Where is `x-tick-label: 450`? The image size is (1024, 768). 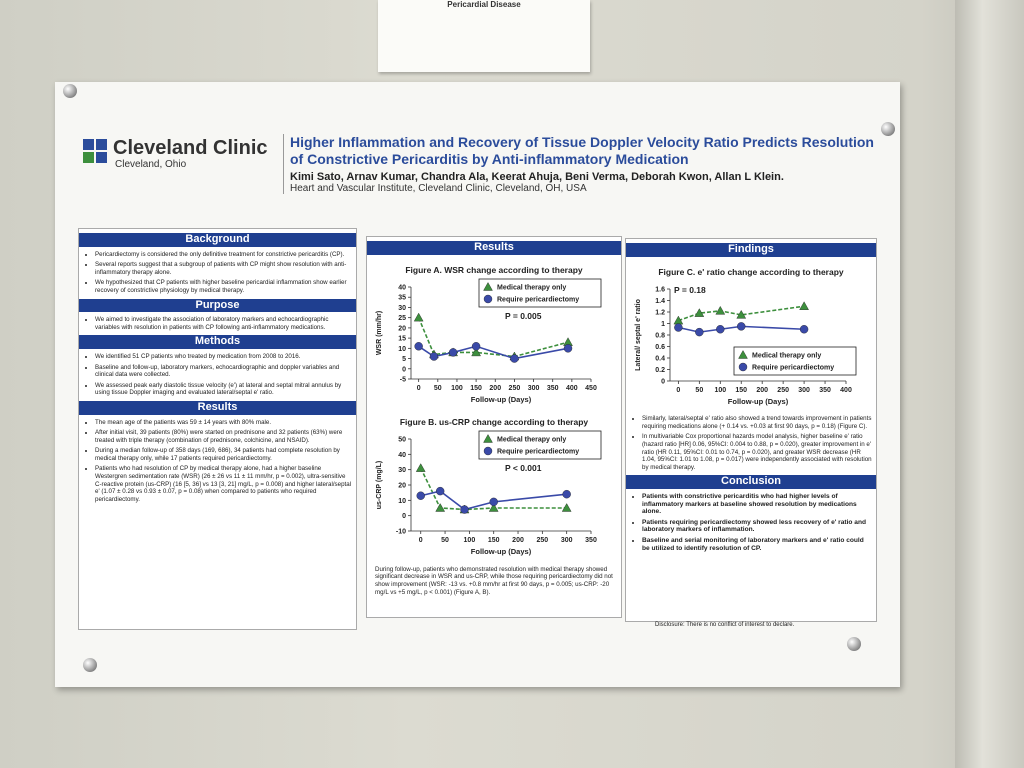
x-tick-label: 450 is located at coordinates (591, 388).